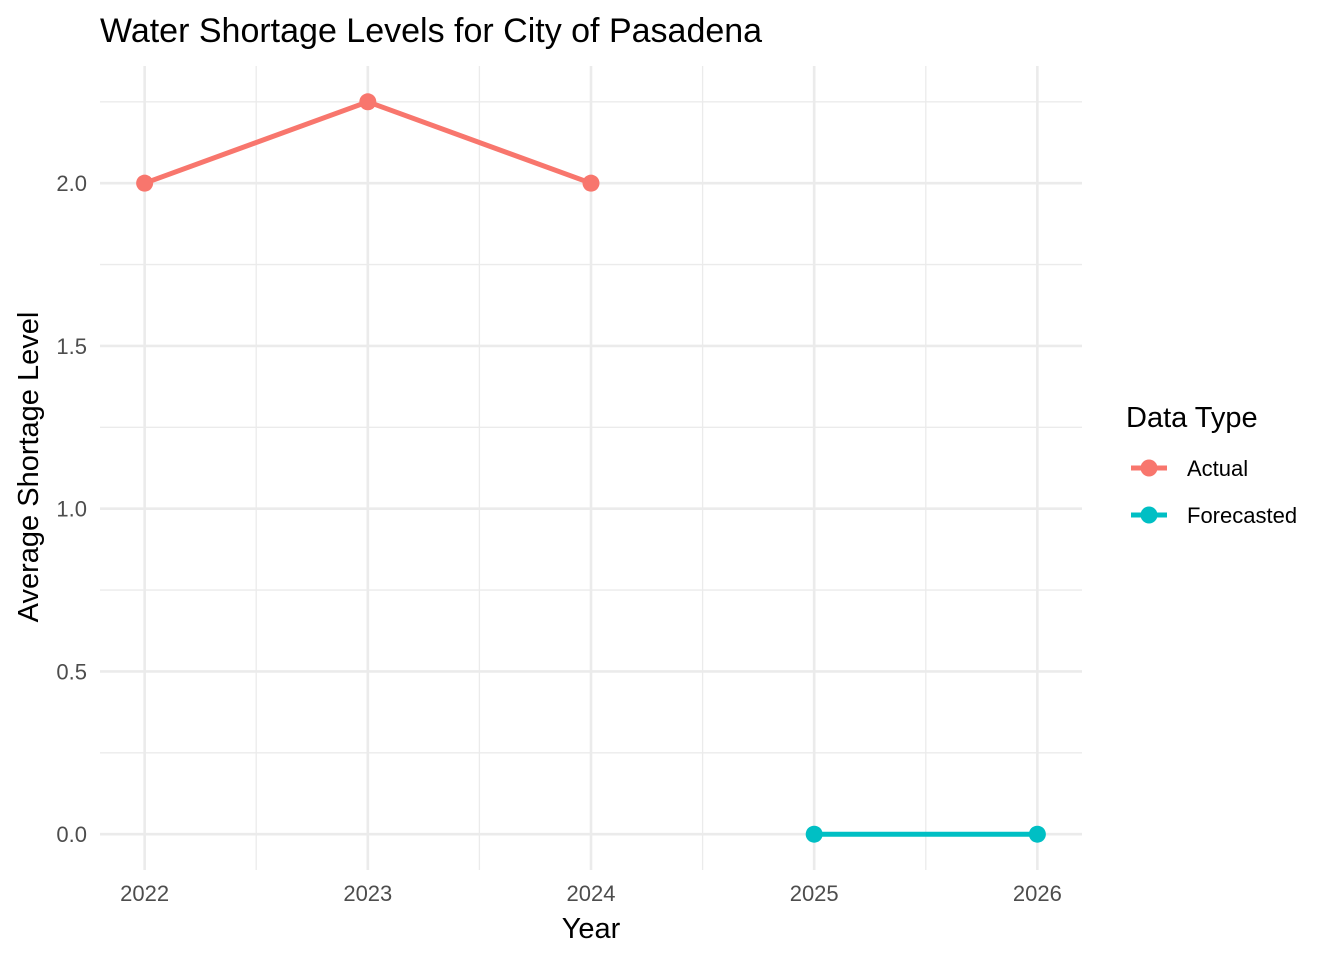 The image size is (1344, 960). What do you see at coordinates (144, 893) in the screenshot?
I see `x-tick-label: 2022` at bounding box center [144, 893].